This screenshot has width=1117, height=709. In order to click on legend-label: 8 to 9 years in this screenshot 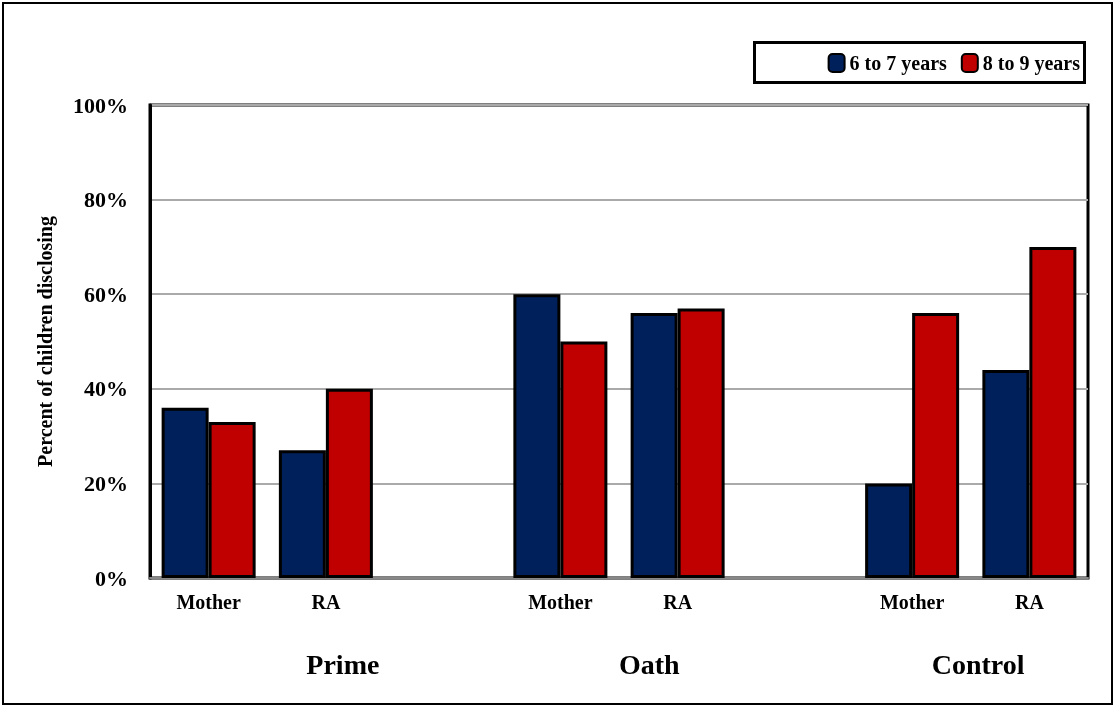, I will do `click(1031, 63)`.